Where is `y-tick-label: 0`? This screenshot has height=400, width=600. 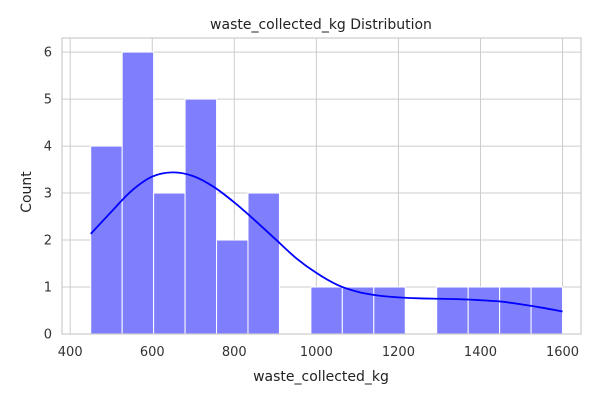 y-tick-label: 0 is located at coordinates (48, 335).